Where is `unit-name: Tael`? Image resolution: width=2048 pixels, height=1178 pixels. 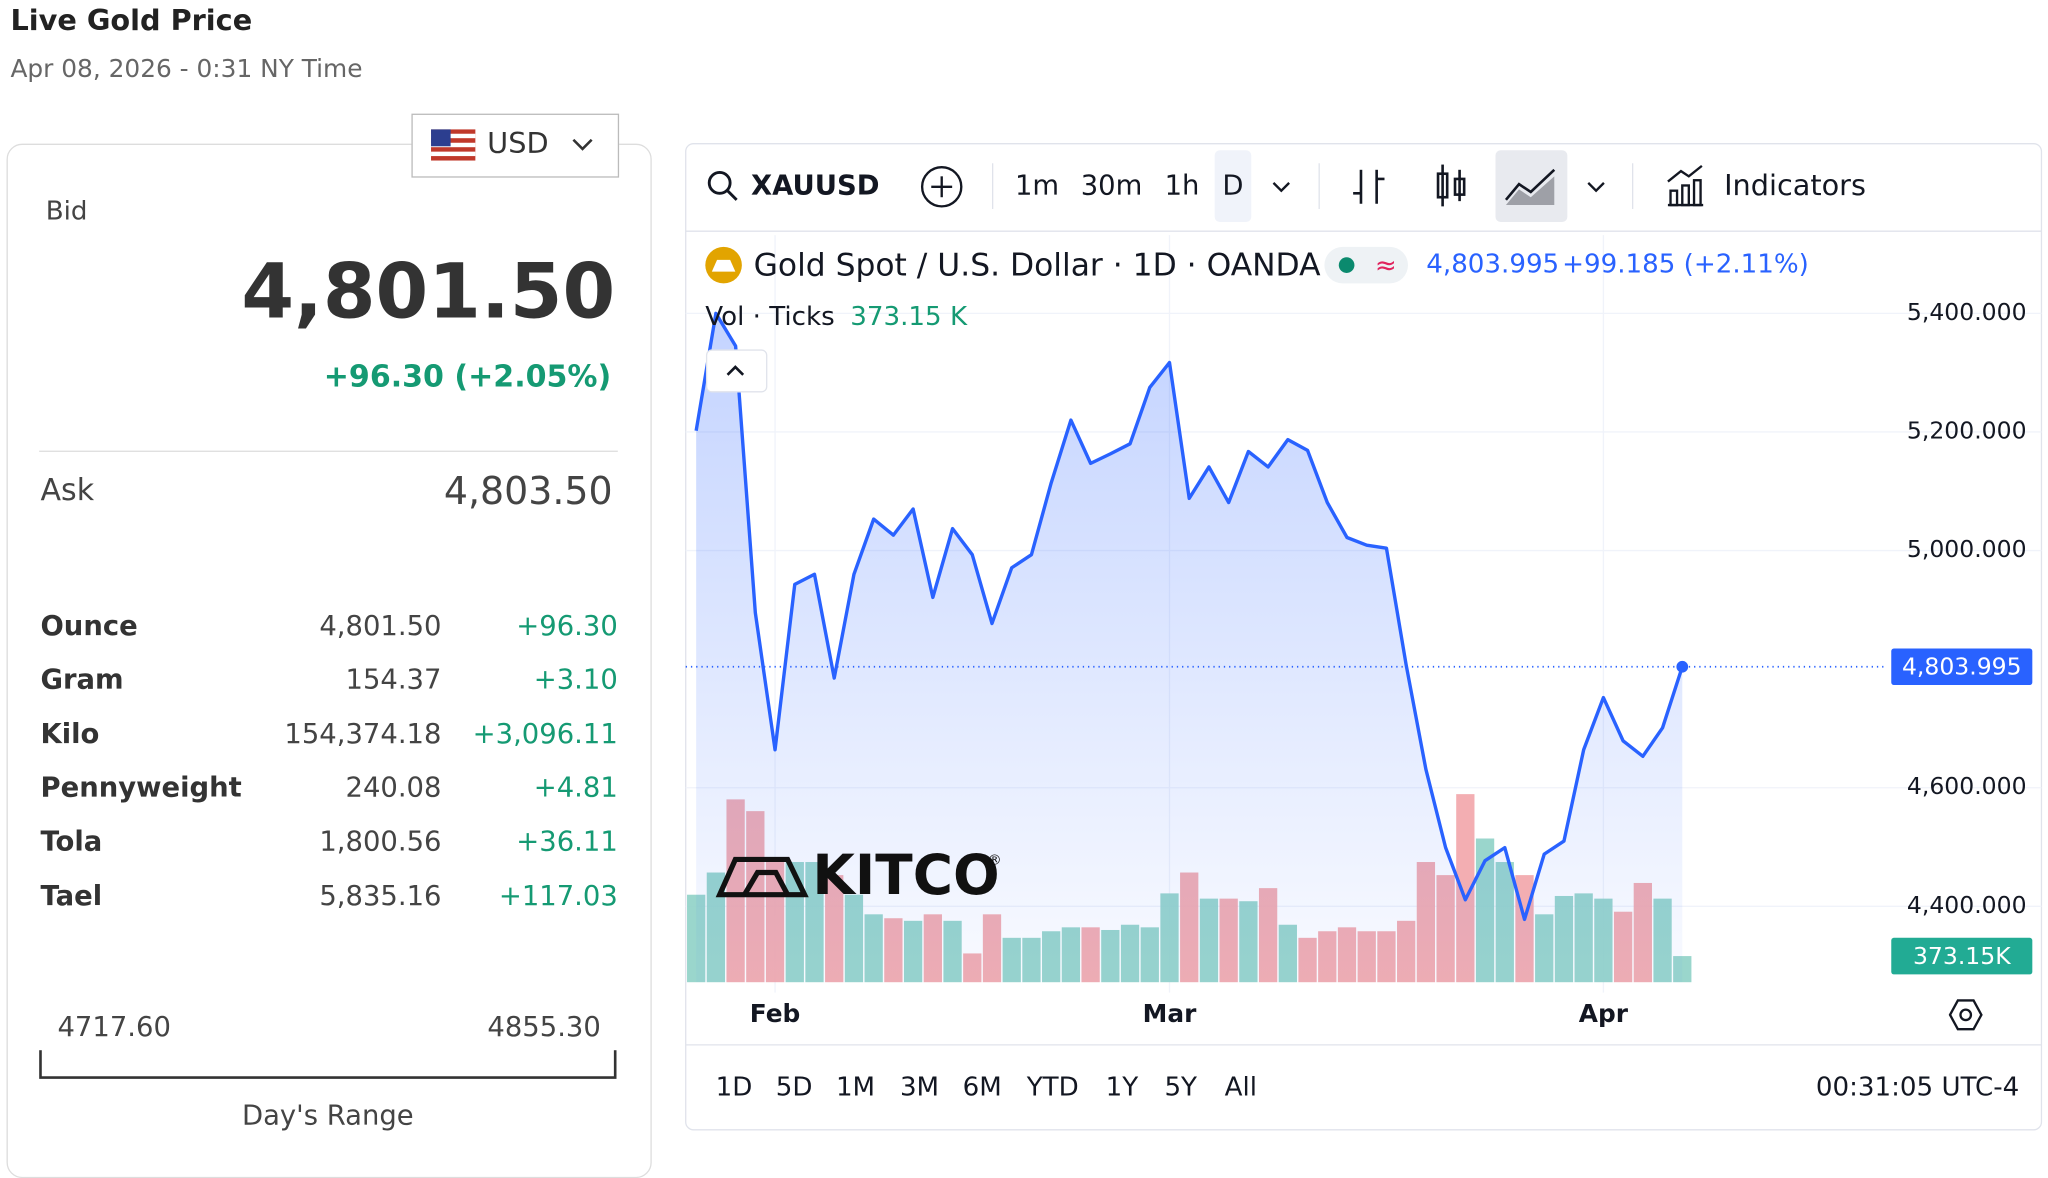 unit-name: Tael is located at coordinates (71, 895).